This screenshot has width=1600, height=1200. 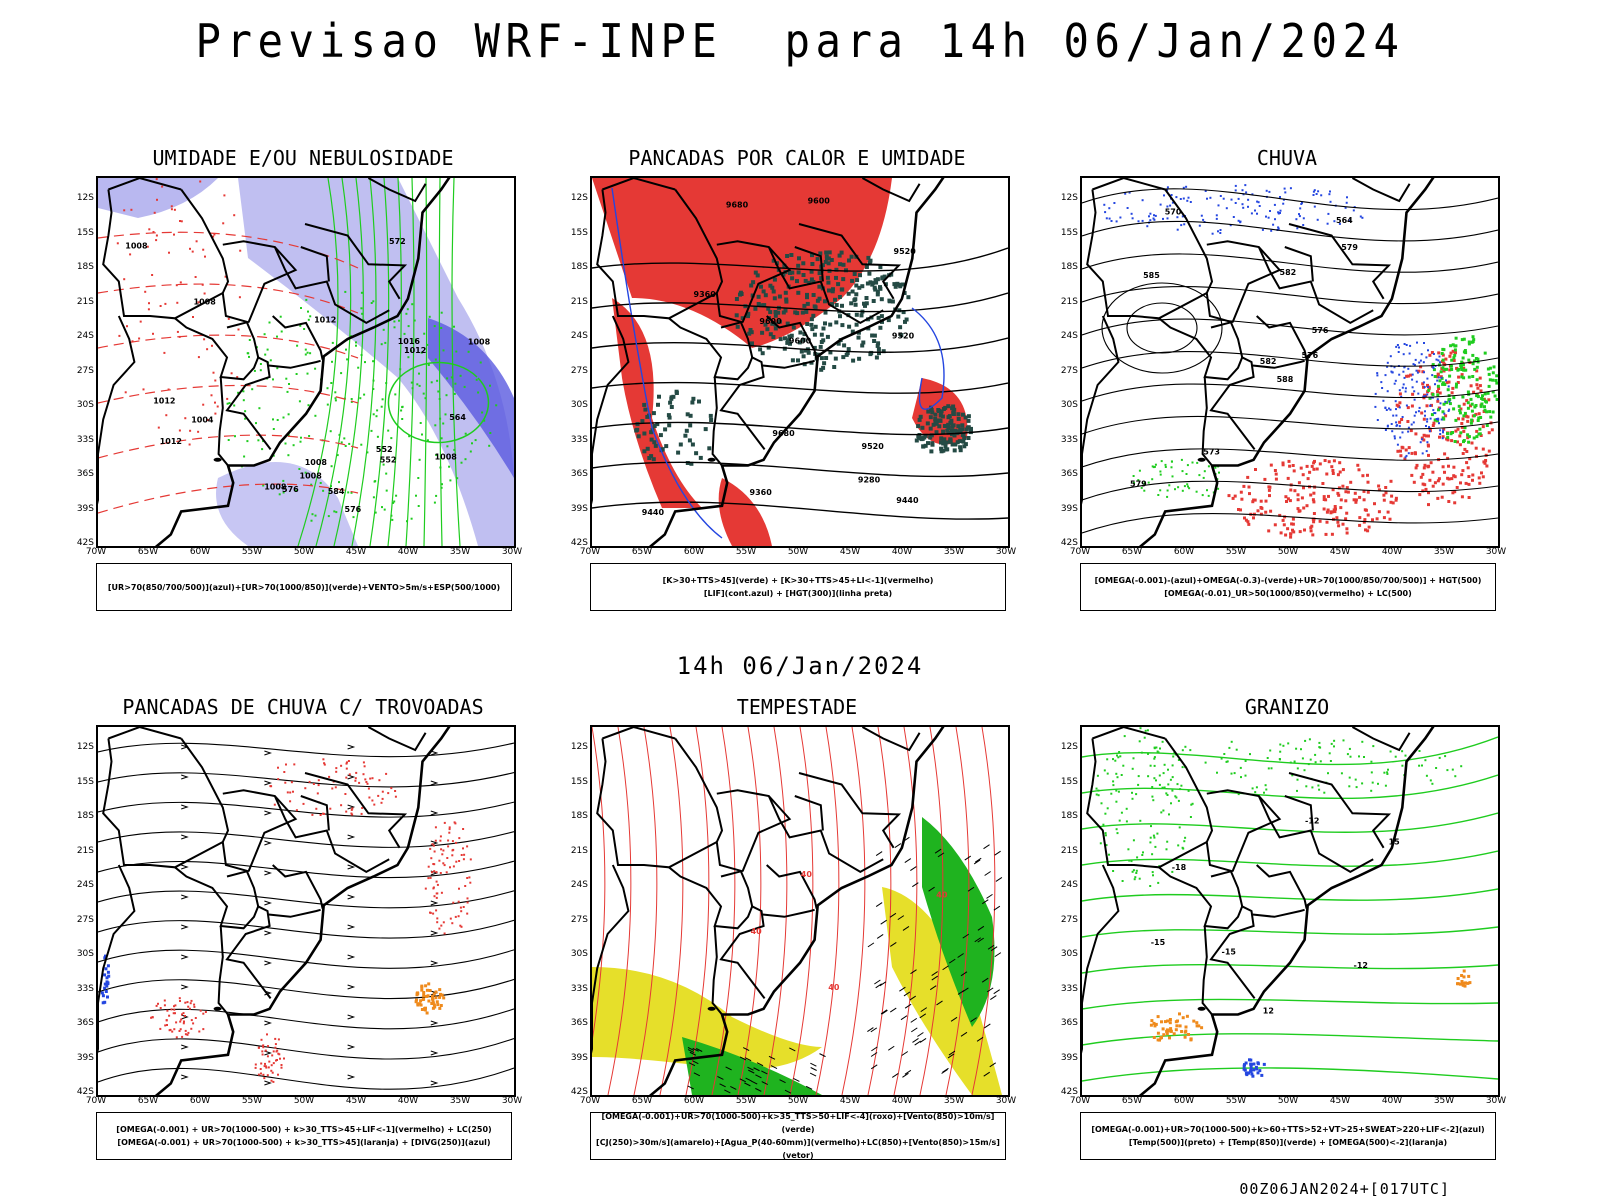 I want to click on contour-label: 552, so click(x=388, y=460).